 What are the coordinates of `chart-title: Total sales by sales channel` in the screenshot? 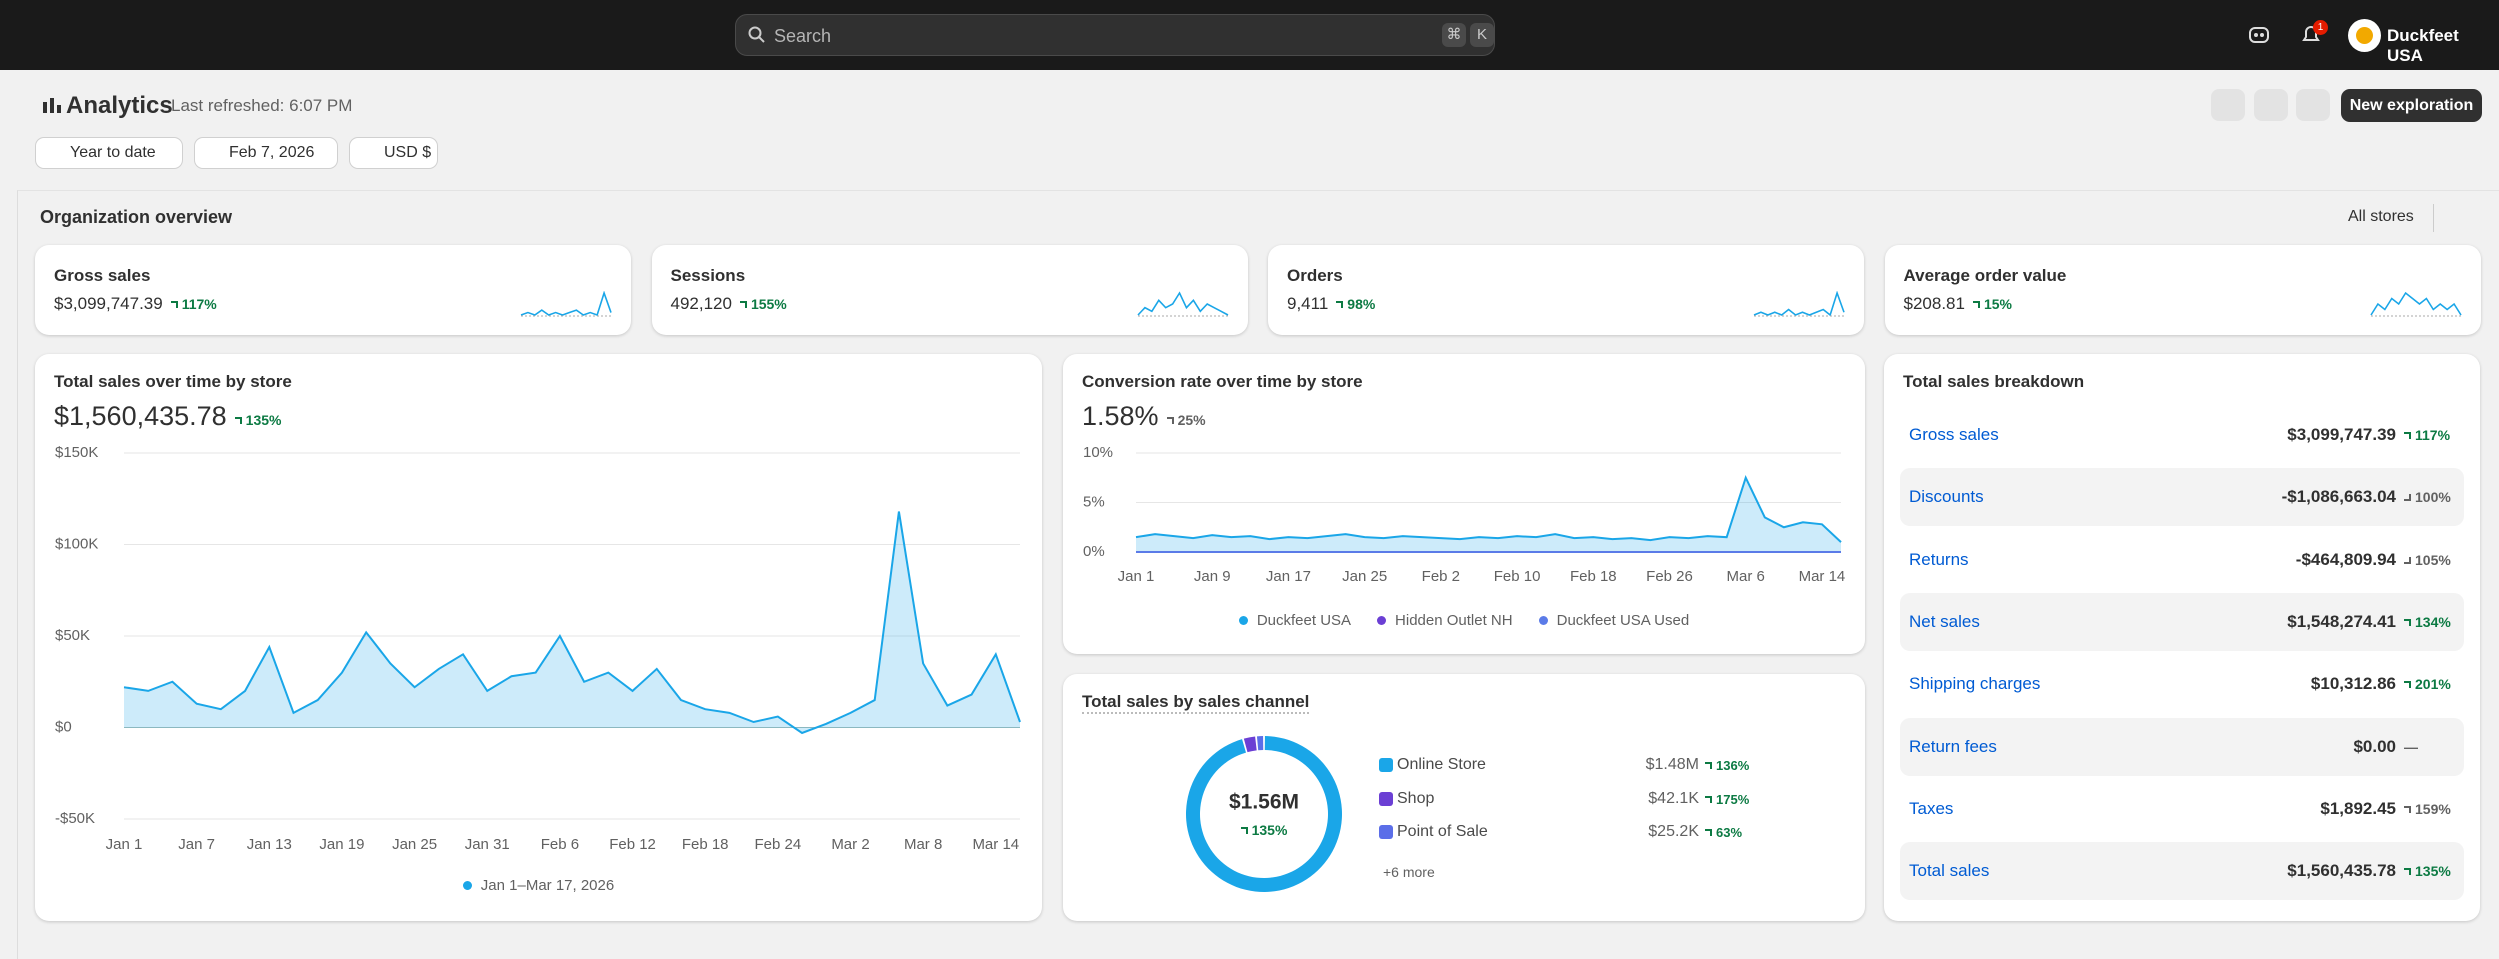 It's located at (1196, 703).